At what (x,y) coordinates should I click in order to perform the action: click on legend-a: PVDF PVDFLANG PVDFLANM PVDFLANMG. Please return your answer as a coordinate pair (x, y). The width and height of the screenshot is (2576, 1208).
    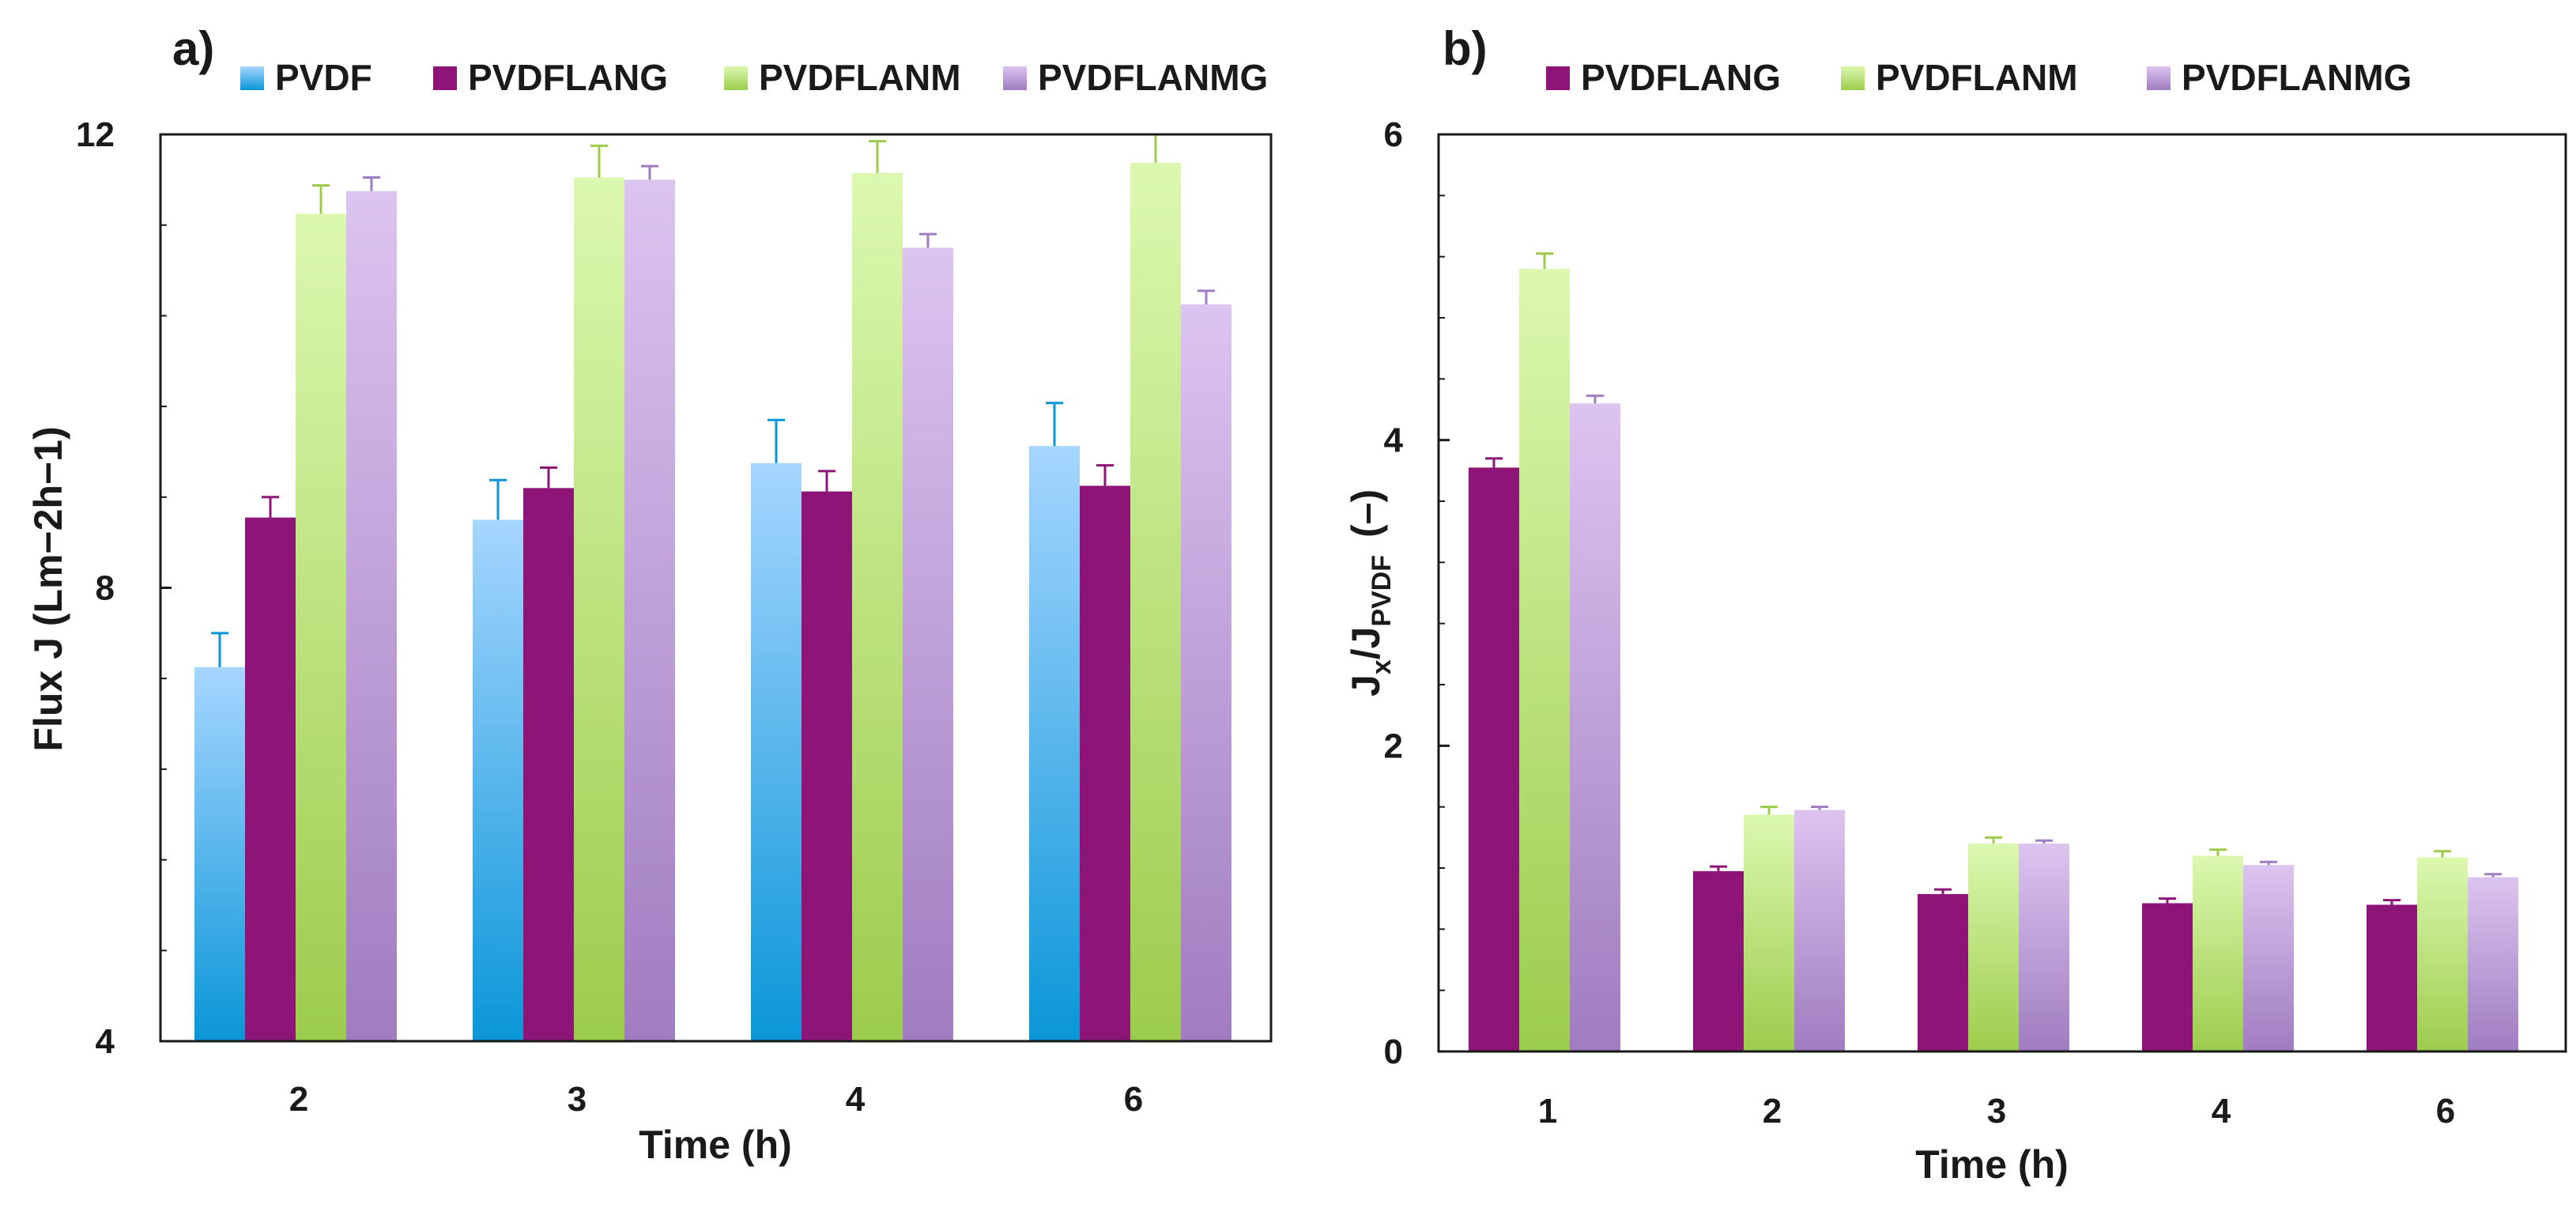
    Looking at the image, I should click on (754, 77).